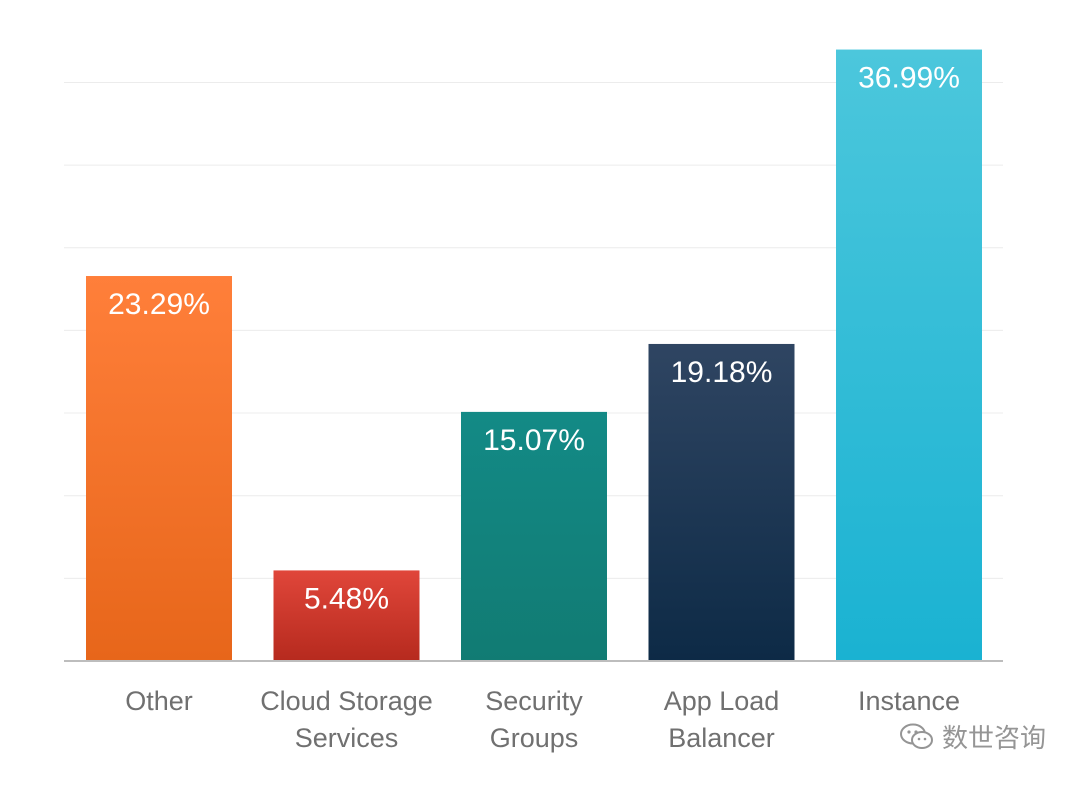  Describe the element at coordinates (722, 372) in the screenshot. I see `data-label: 19.18%` at that location.